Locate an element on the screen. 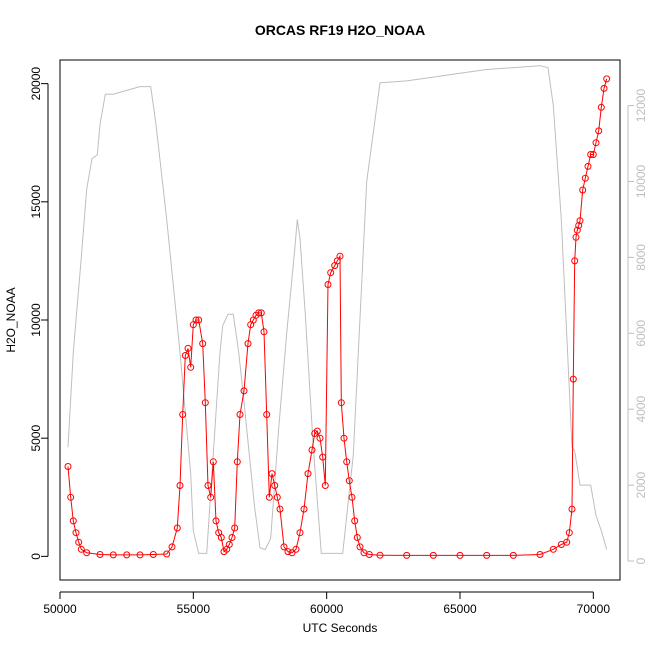 This screenshot has width=650, height=650. y2-tick-label: 8000 is located at coordinates (641, 257).